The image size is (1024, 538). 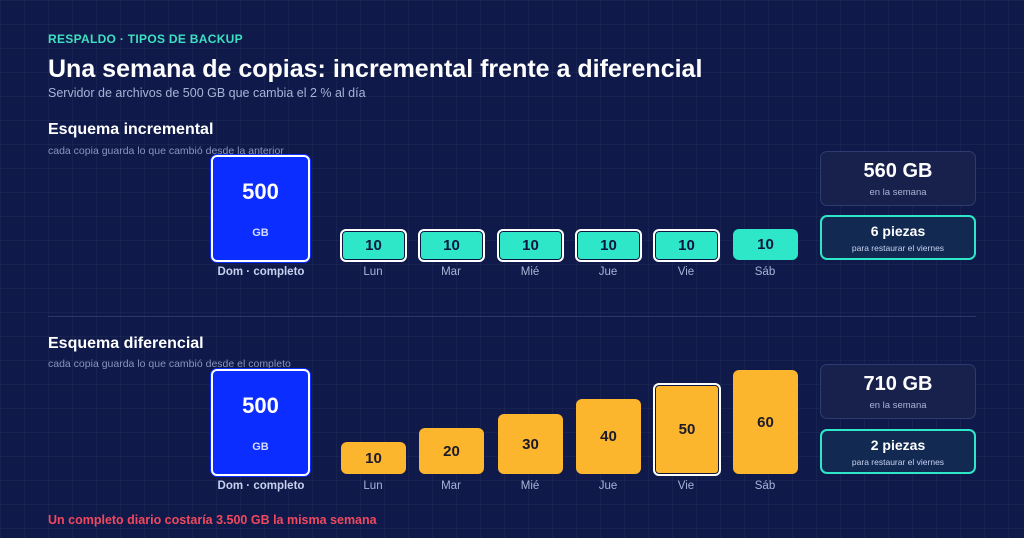 What do you see at coordinates (898, 461) in the screenshot?
I see `differential-pieces-label: para restaurar el viernes` at bounding box center [898, 461].